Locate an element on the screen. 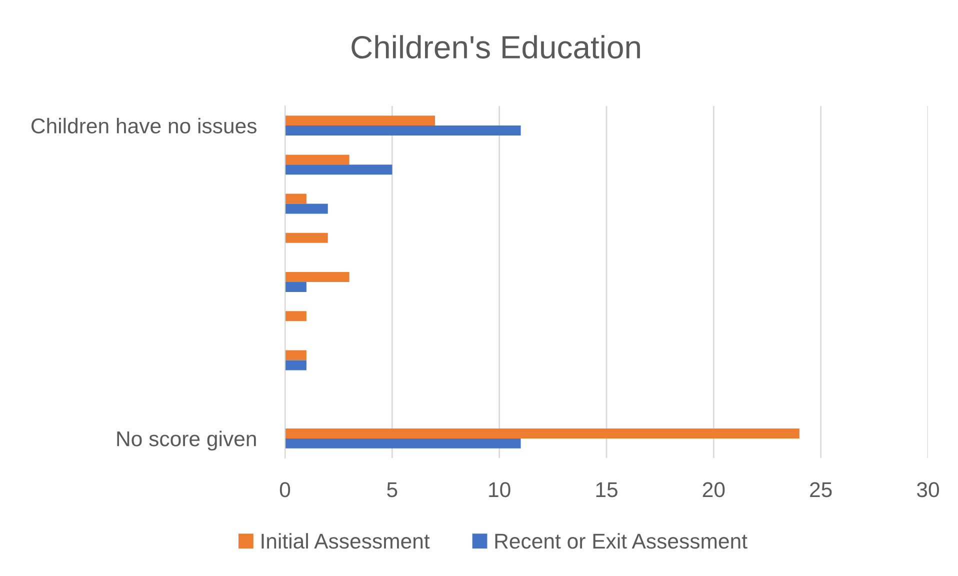 The height and width of the screenshot is (576, 958). legend-label: Initial Assessment is located at coordinates (346, 541).